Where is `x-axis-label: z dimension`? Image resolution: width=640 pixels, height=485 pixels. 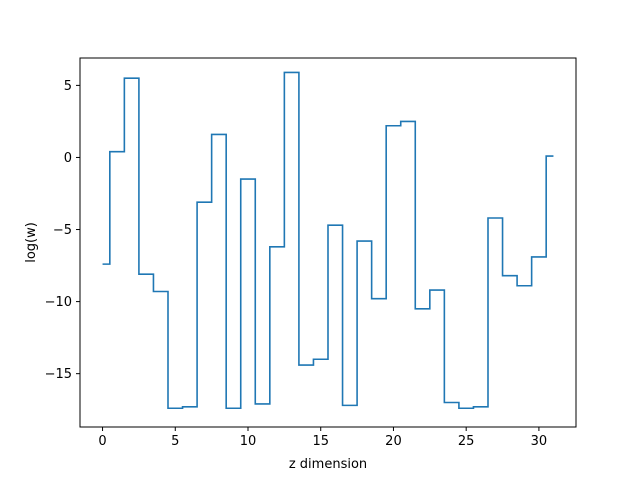
x-axis-label: z dimension is located at coordinates (328, 464).